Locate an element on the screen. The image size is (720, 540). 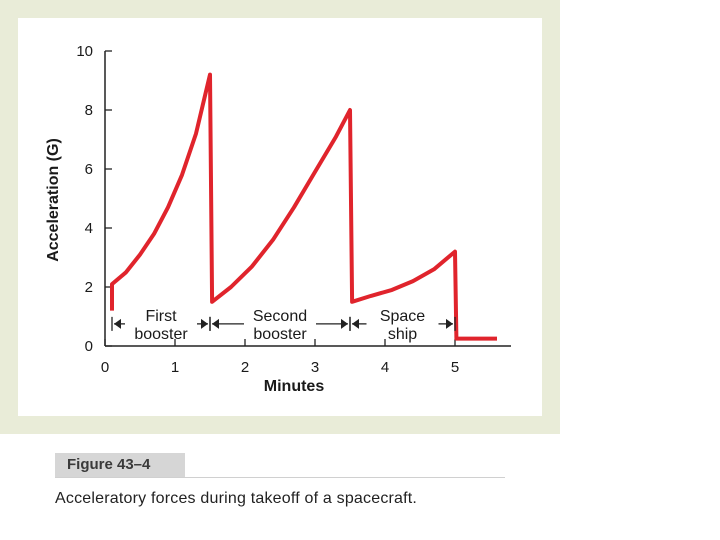
phase-label: ship is located at coordinates (402, 334).